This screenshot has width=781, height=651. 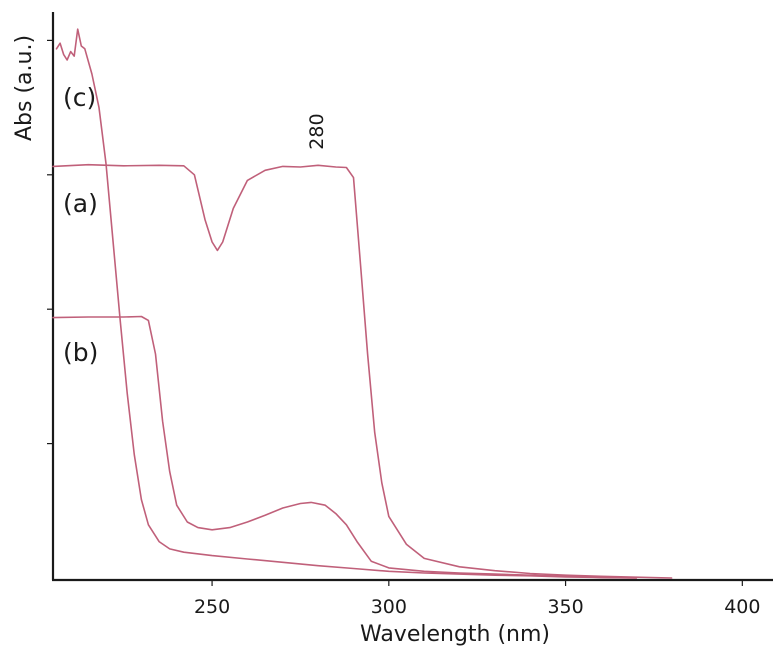 What do you see at coordinates (455, 634) in the screenshot?
I see `x-axis-label: Wavelength (nm)` at bounding box center [455, 634].